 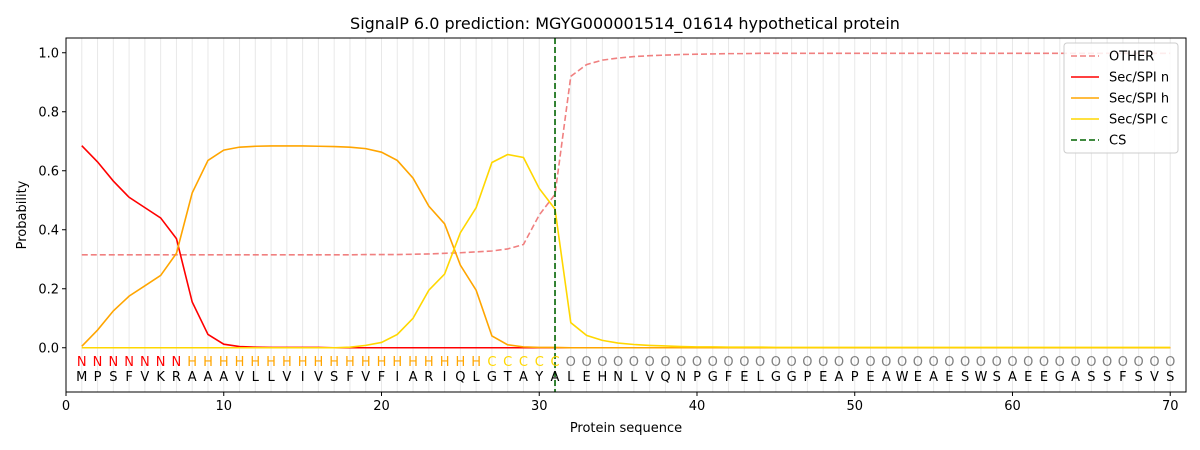 I want to click on y-tick-label: 0.8, so click(x=48, y=112).